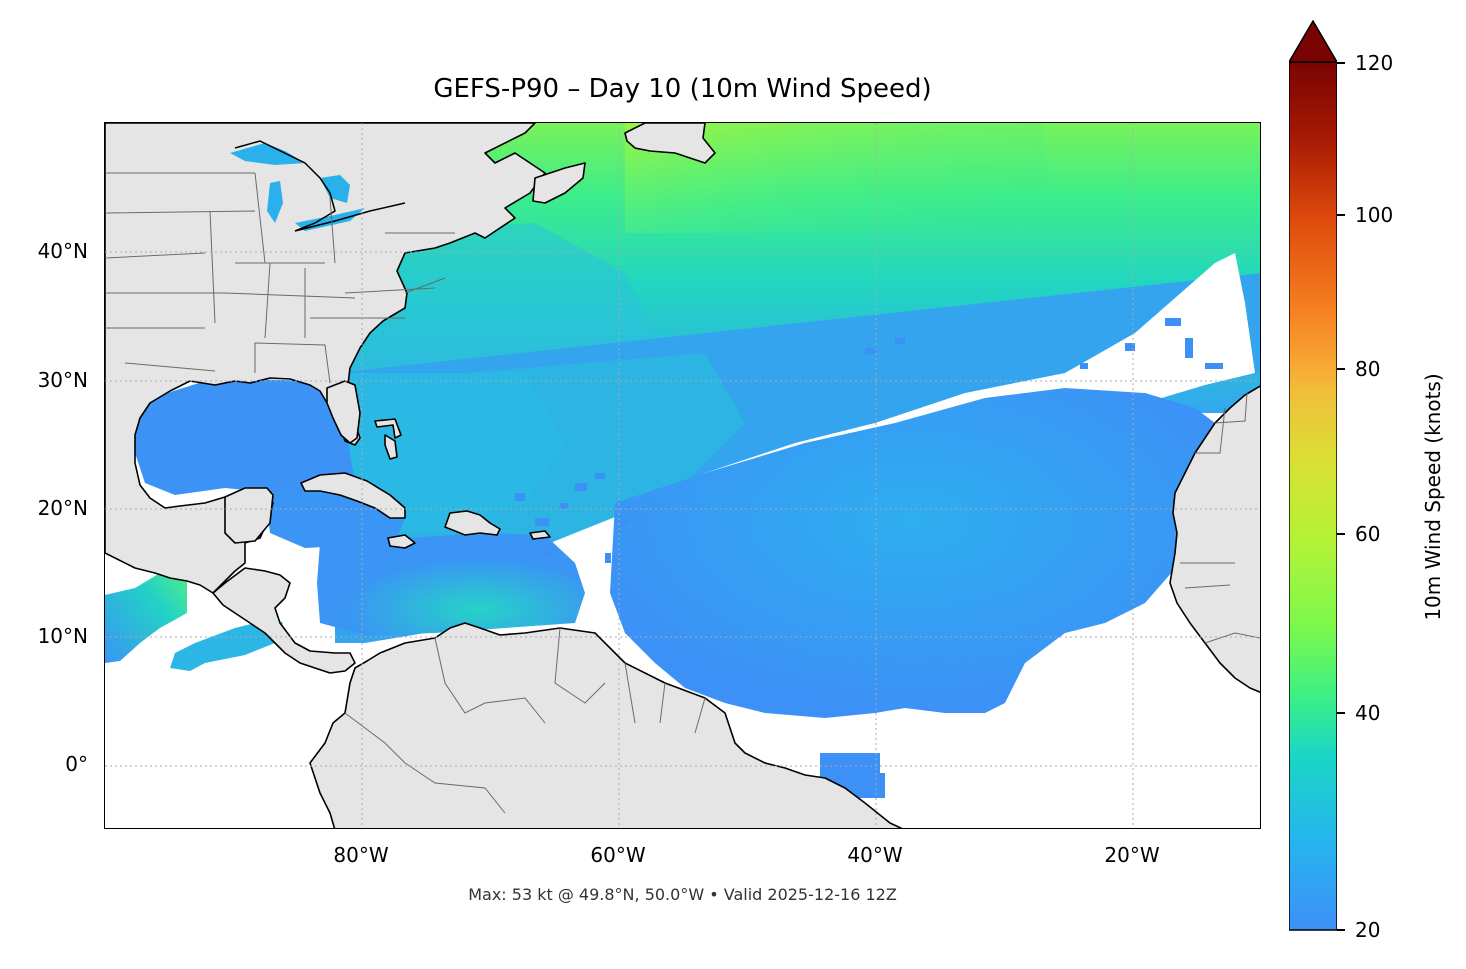  Describe the element at coordinates (146, 609) in the screenshot. I see `wind-field-tehuantepec` at that location.